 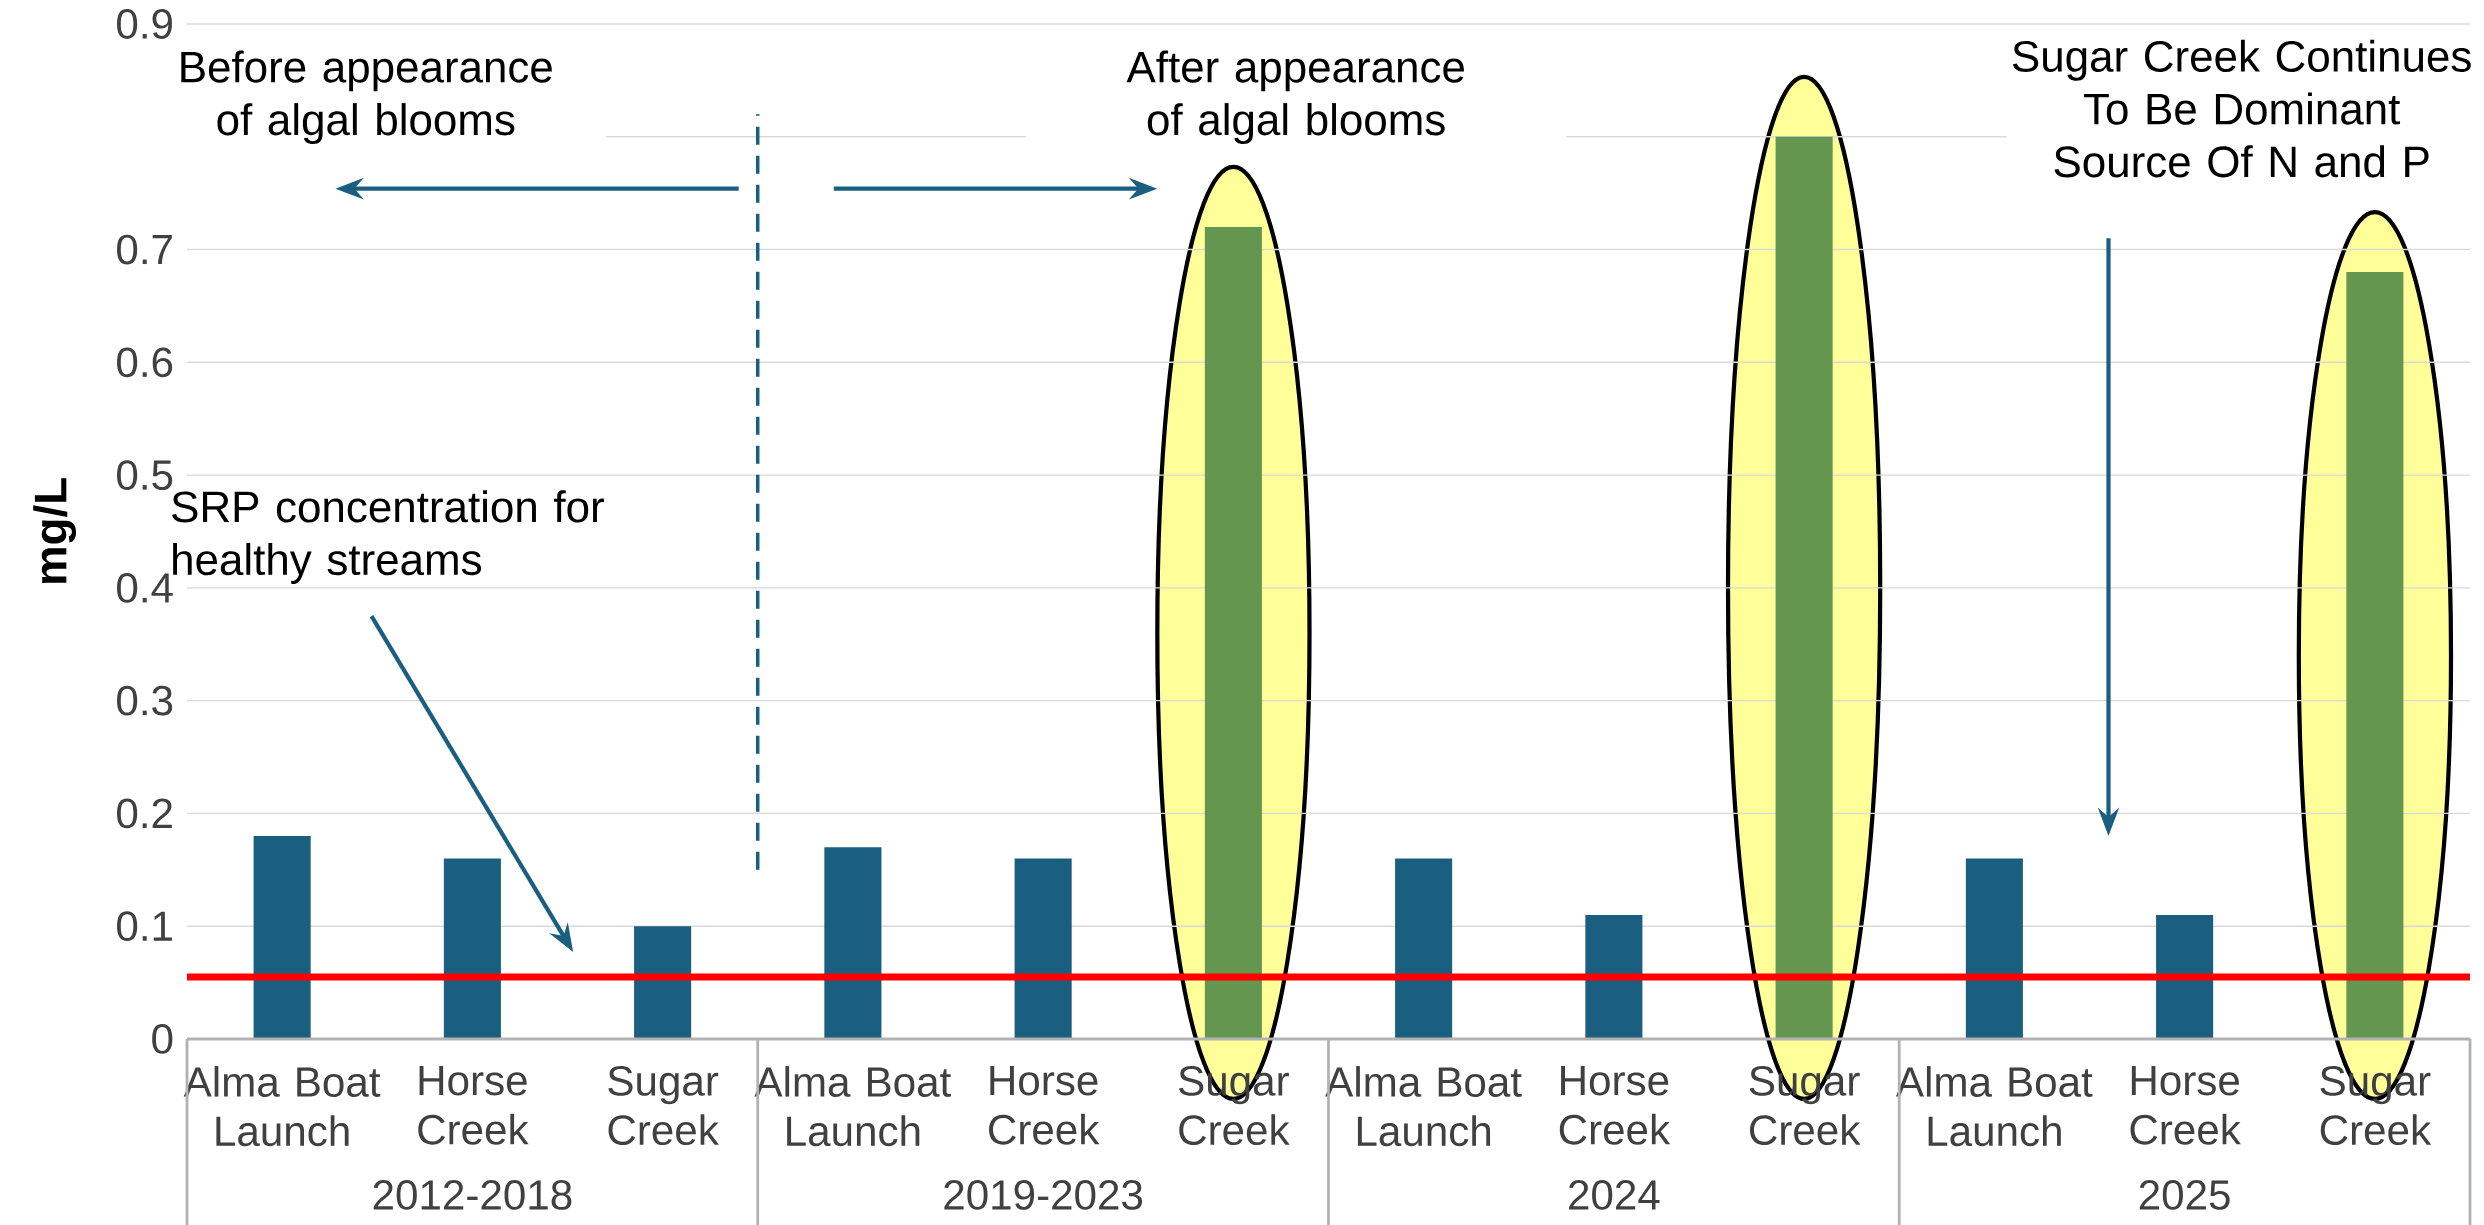 I want to click on y-tick-label: 0.4, so click(x=145, y=587).